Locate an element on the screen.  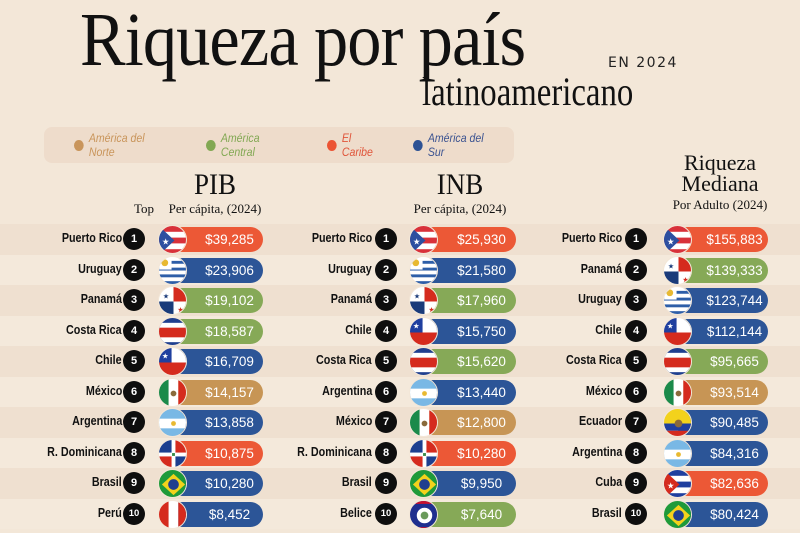
inb-title: INB is located at coordinates (460, 184).